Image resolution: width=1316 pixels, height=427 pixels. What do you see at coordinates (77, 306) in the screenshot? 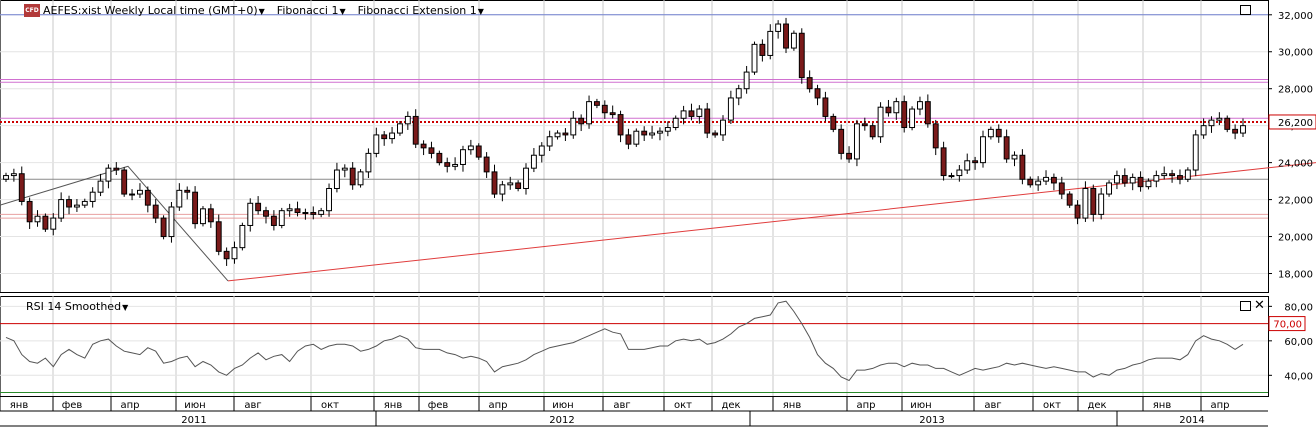
I see `rsi-indicator-menu: RSI 14 Smoothed▼` at bounding box center [77, 306].